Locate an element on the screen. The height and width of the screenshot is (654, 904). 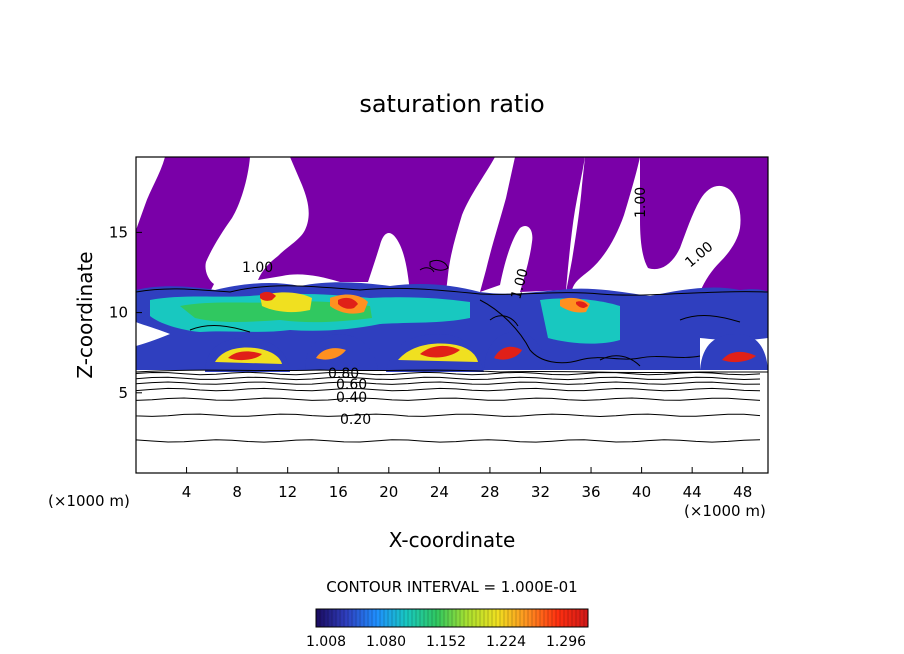
cloud-band-green is located at coordinates (276, 312).